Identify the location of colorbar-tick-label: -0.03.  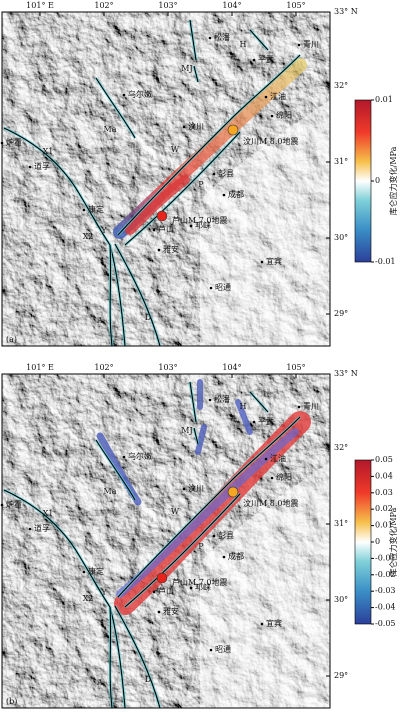
(385, 590).